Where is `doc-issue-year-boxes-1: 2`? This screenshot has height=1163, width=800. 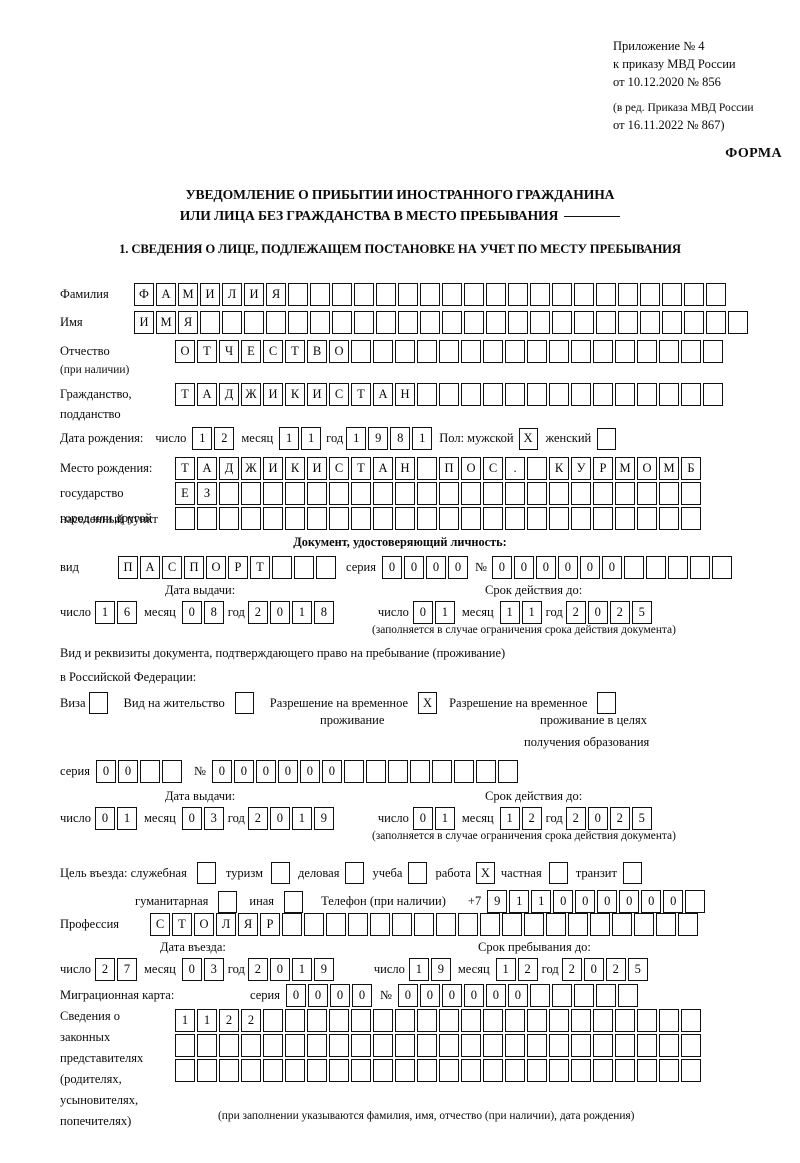 doc-issue-year-boxes-1: 2 is located at coordinates (257, 612).